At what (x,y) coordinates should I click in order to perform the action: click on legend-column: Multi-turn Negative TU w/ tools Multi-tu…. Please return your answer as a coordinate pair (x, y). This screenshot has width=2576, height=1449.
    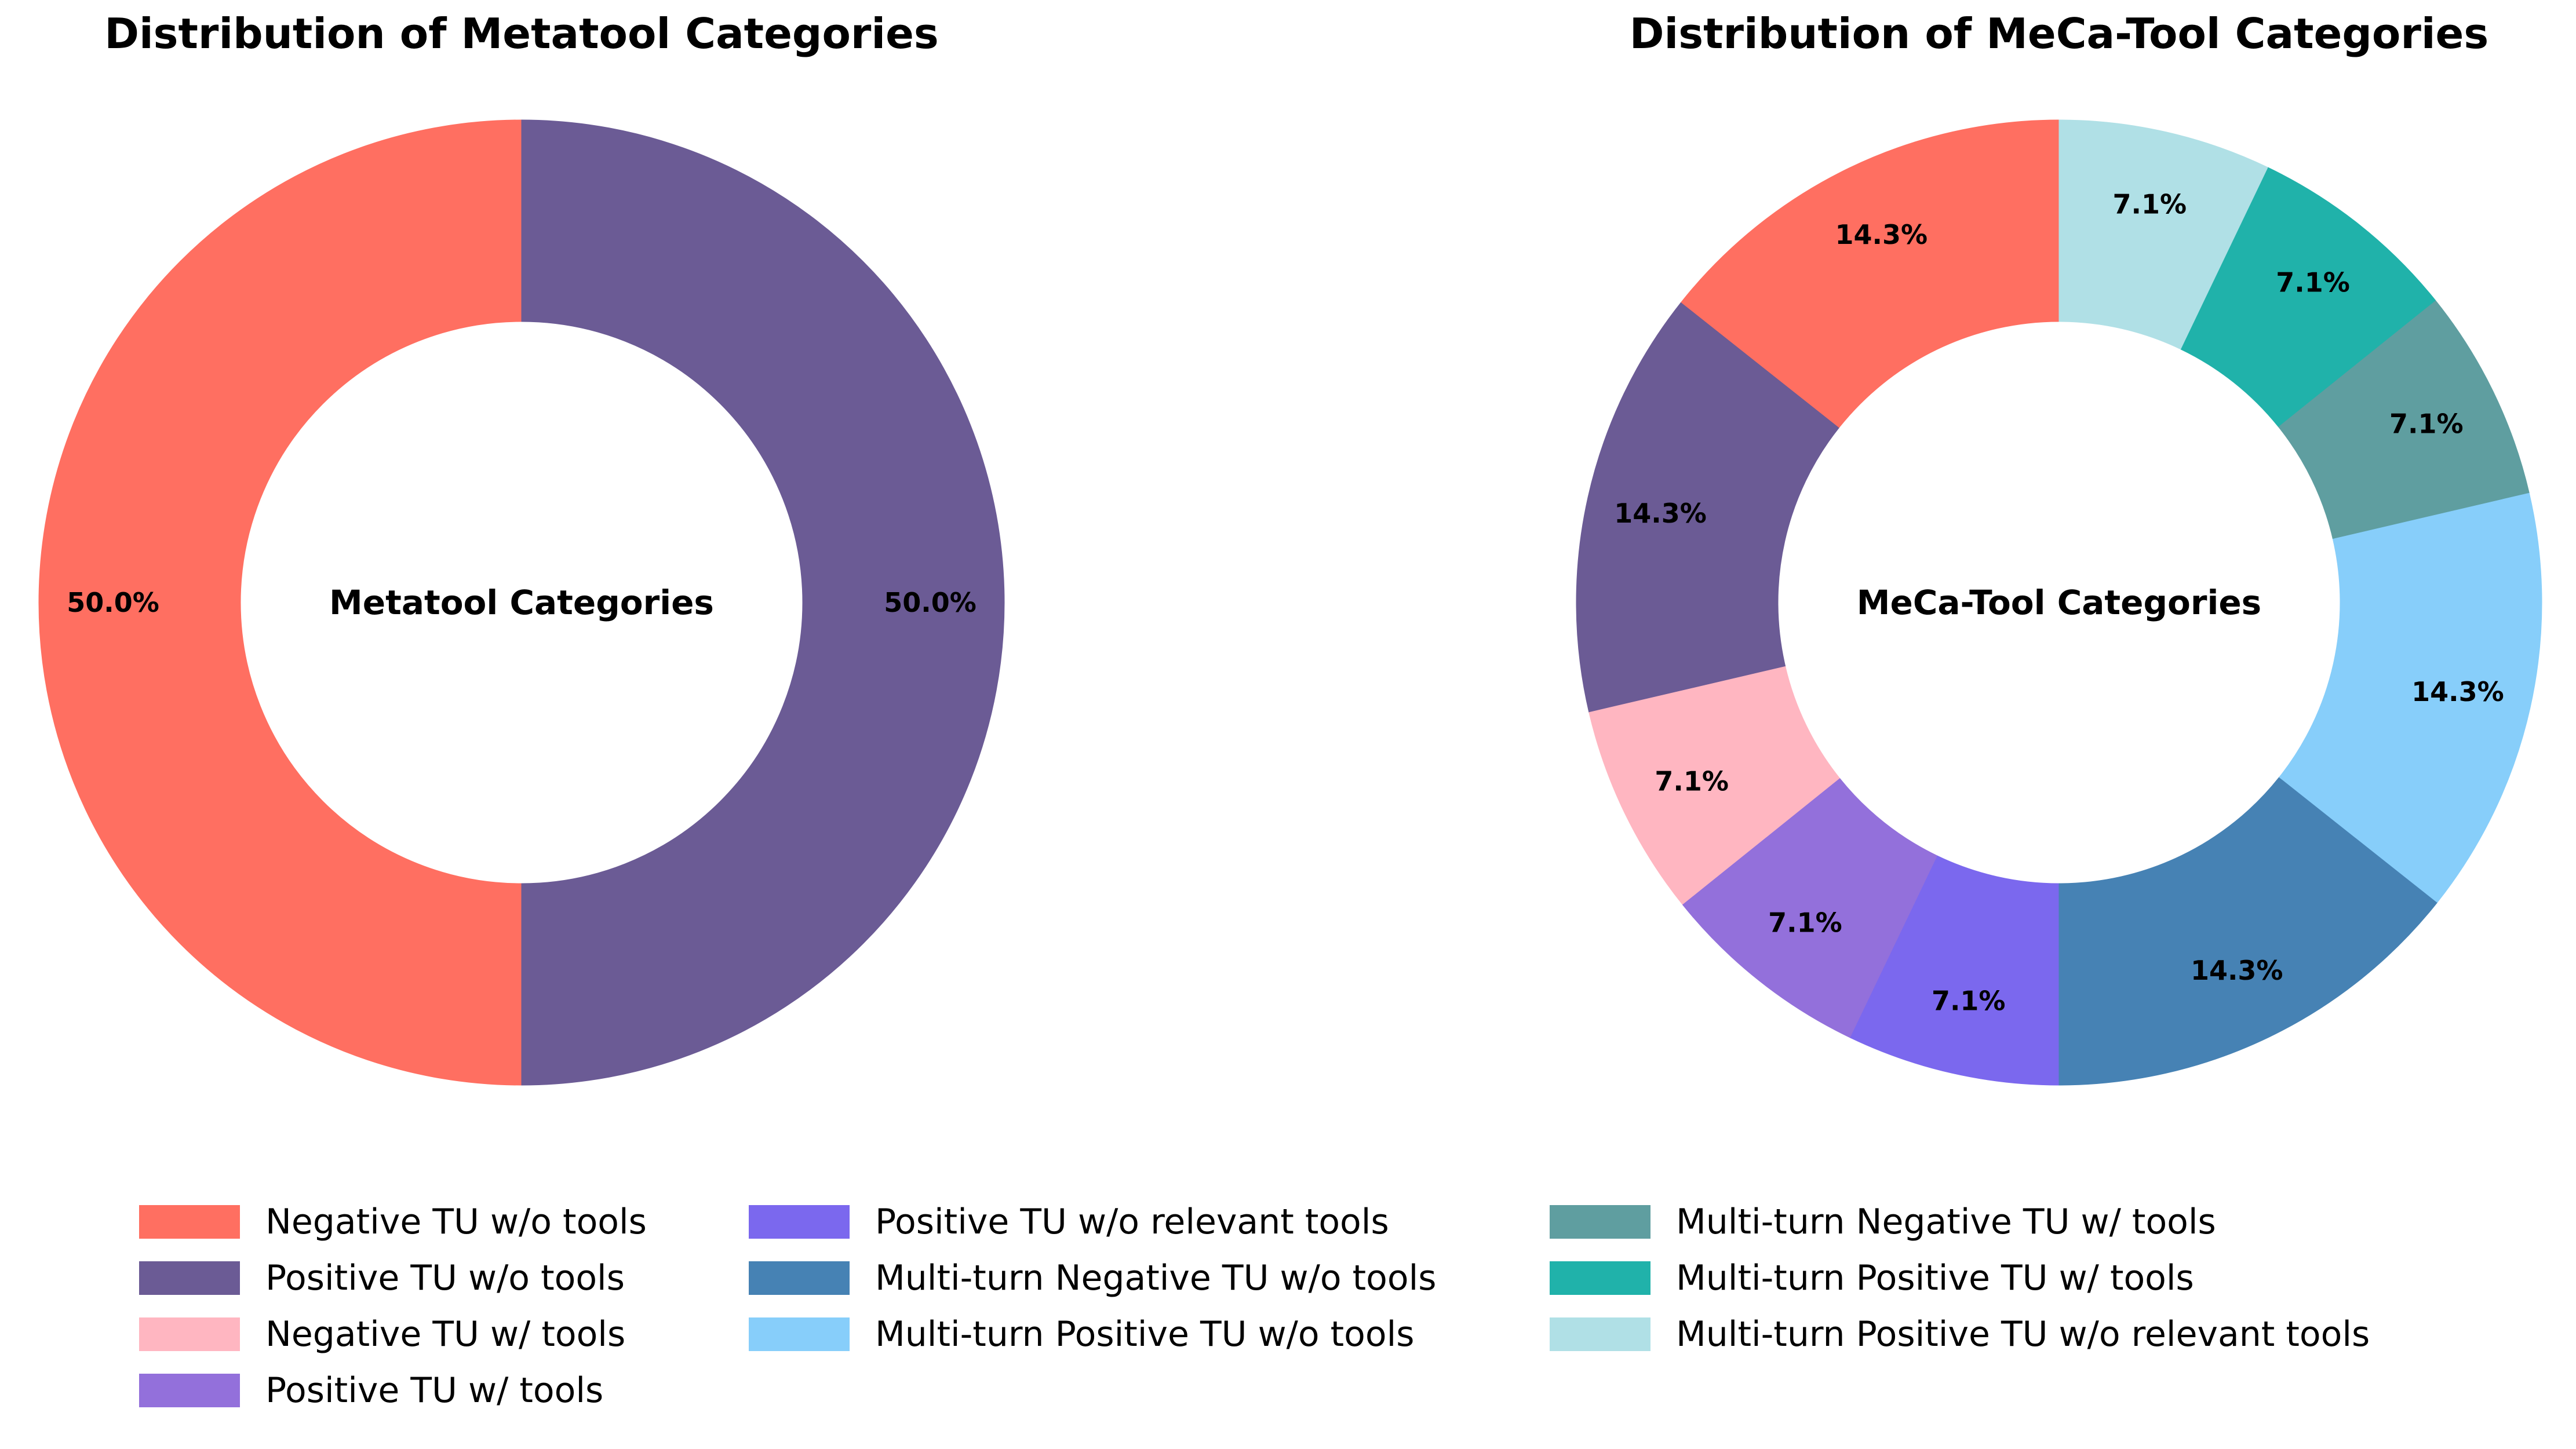
    Looking at the image, I should click on (1960, 1277).